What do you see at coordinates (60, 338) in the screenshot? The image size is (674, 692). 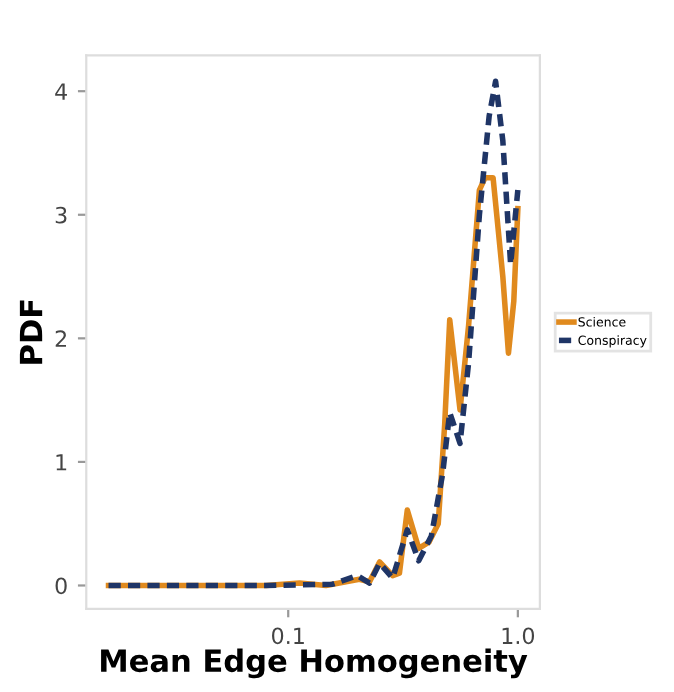 I see `y-tick-label: 2` at bounding box center [60, 338].